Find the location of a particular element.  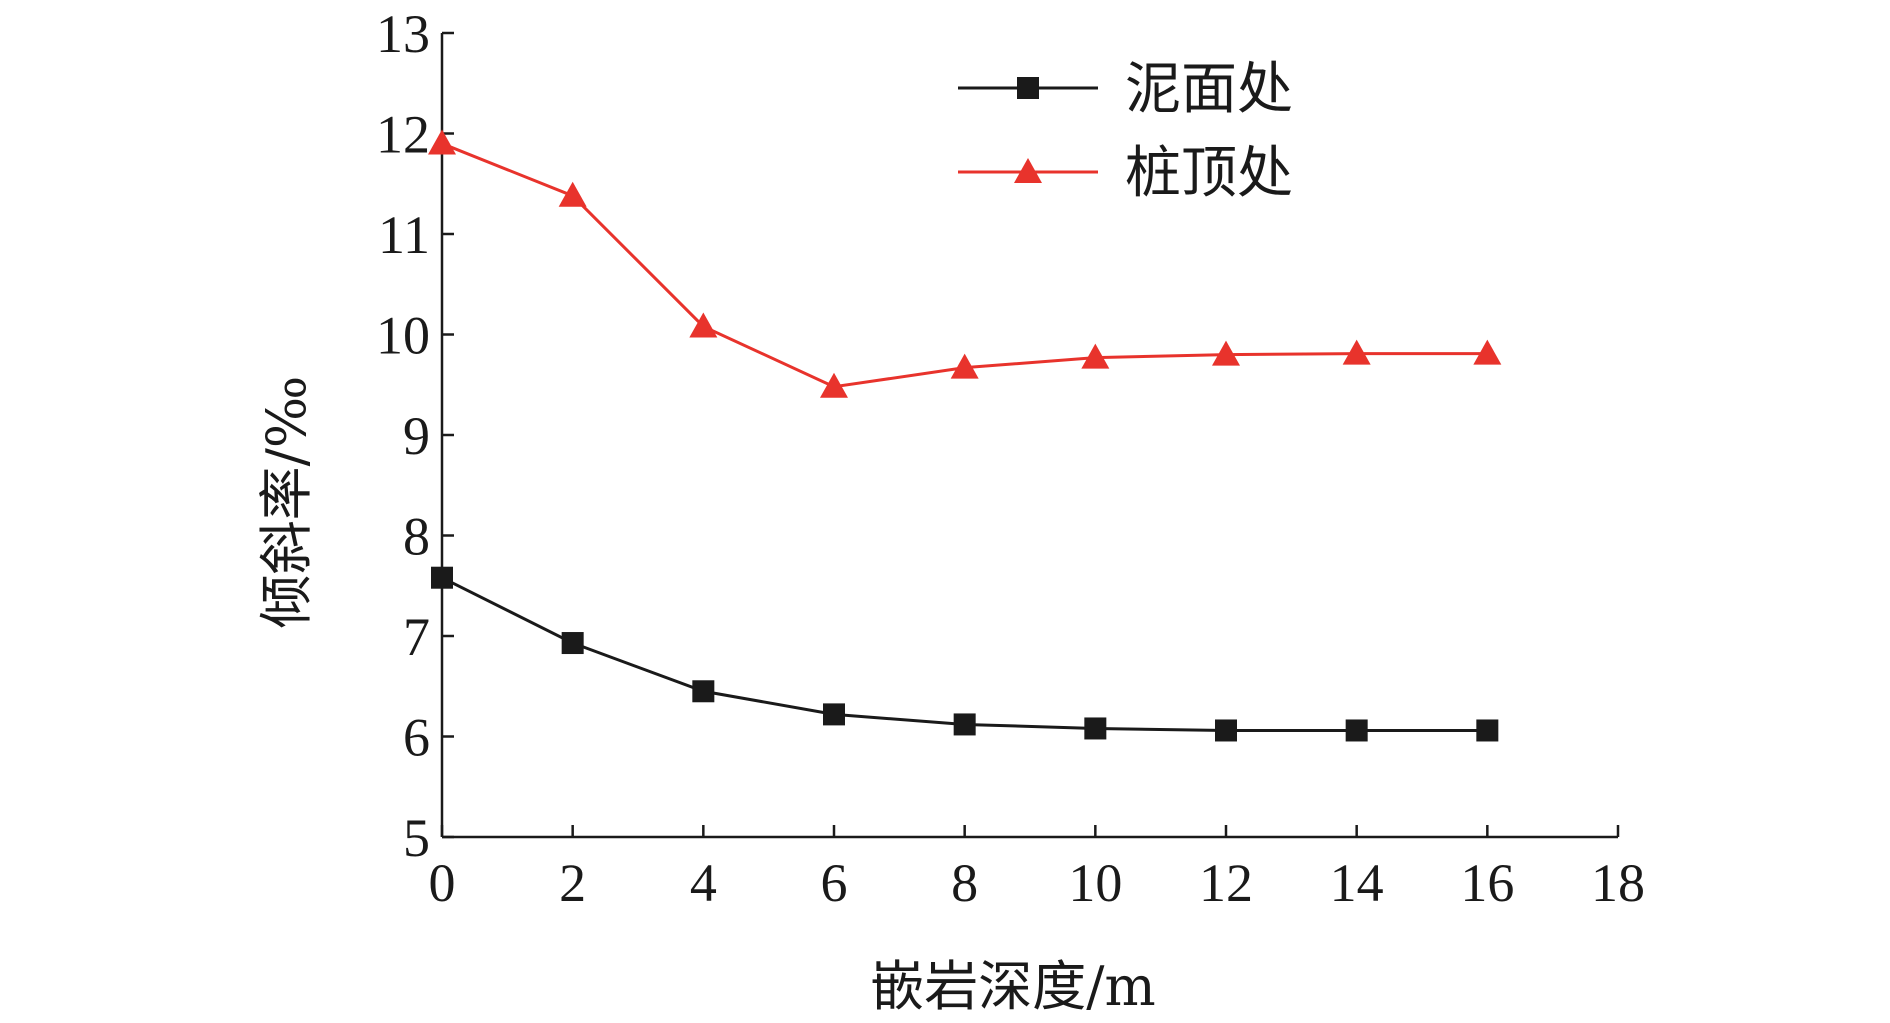

y-tick-label: 6 is located at coordinates (416, 738).